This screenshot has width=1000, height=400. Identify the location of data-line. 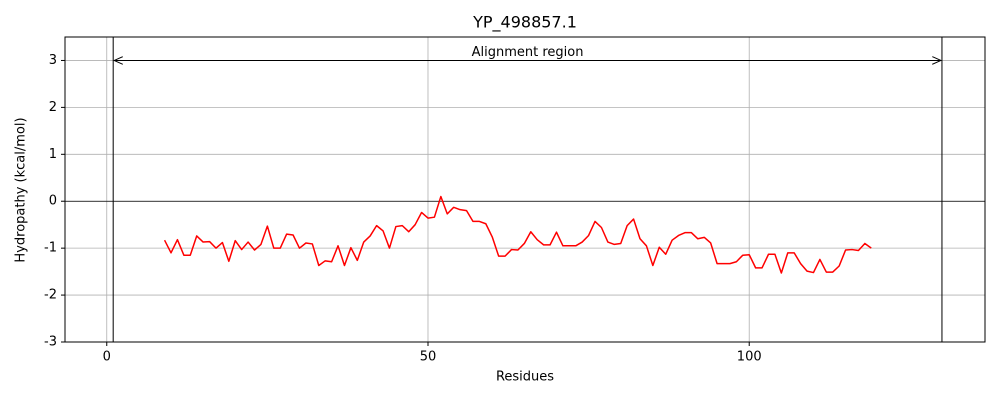
(517, 234).